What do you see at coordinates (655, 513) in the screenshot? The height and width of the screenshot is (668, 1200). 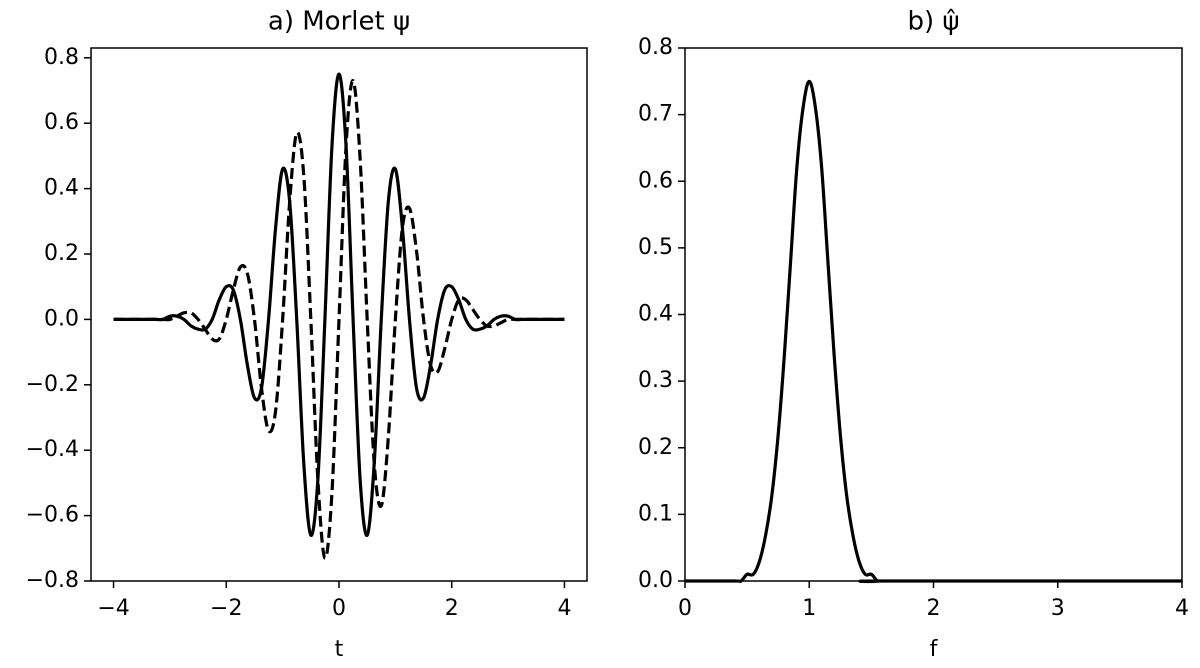 I see `y-tick-label: 0.1` at bounding box center [655, 513].